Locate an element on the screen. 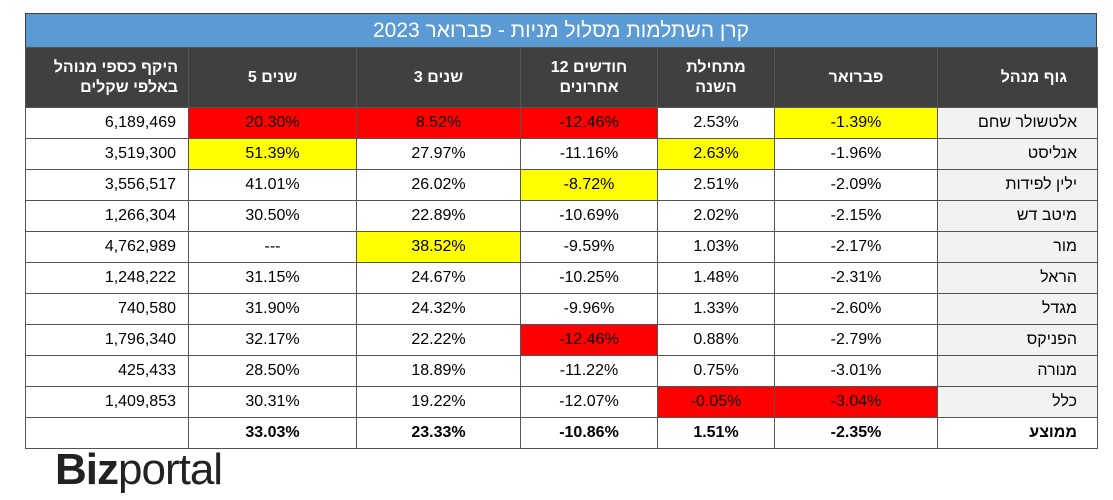 The width and height of the screenshot is (1113, 500). cell-ytd: 1.33% is located at coordinates (716, 309).